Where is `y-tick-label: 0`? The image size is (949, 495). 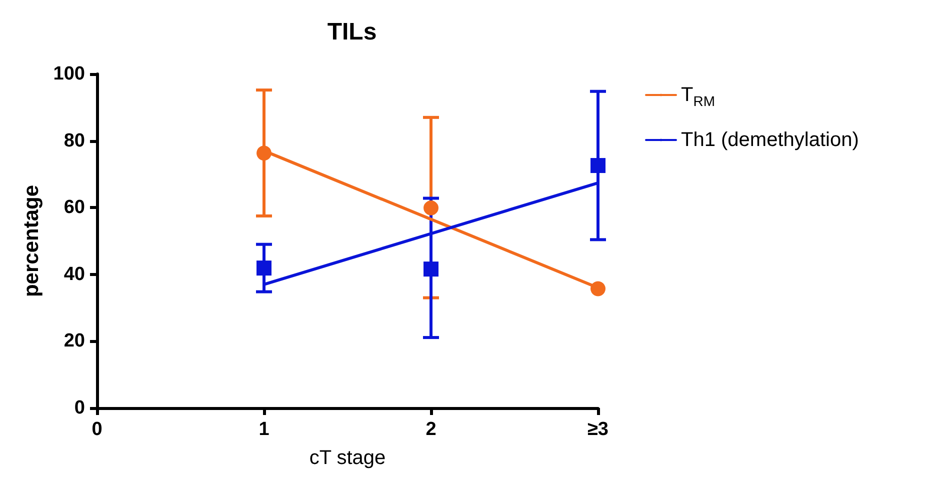 y-tick-label: 0 is located at coordinates (79, 408).